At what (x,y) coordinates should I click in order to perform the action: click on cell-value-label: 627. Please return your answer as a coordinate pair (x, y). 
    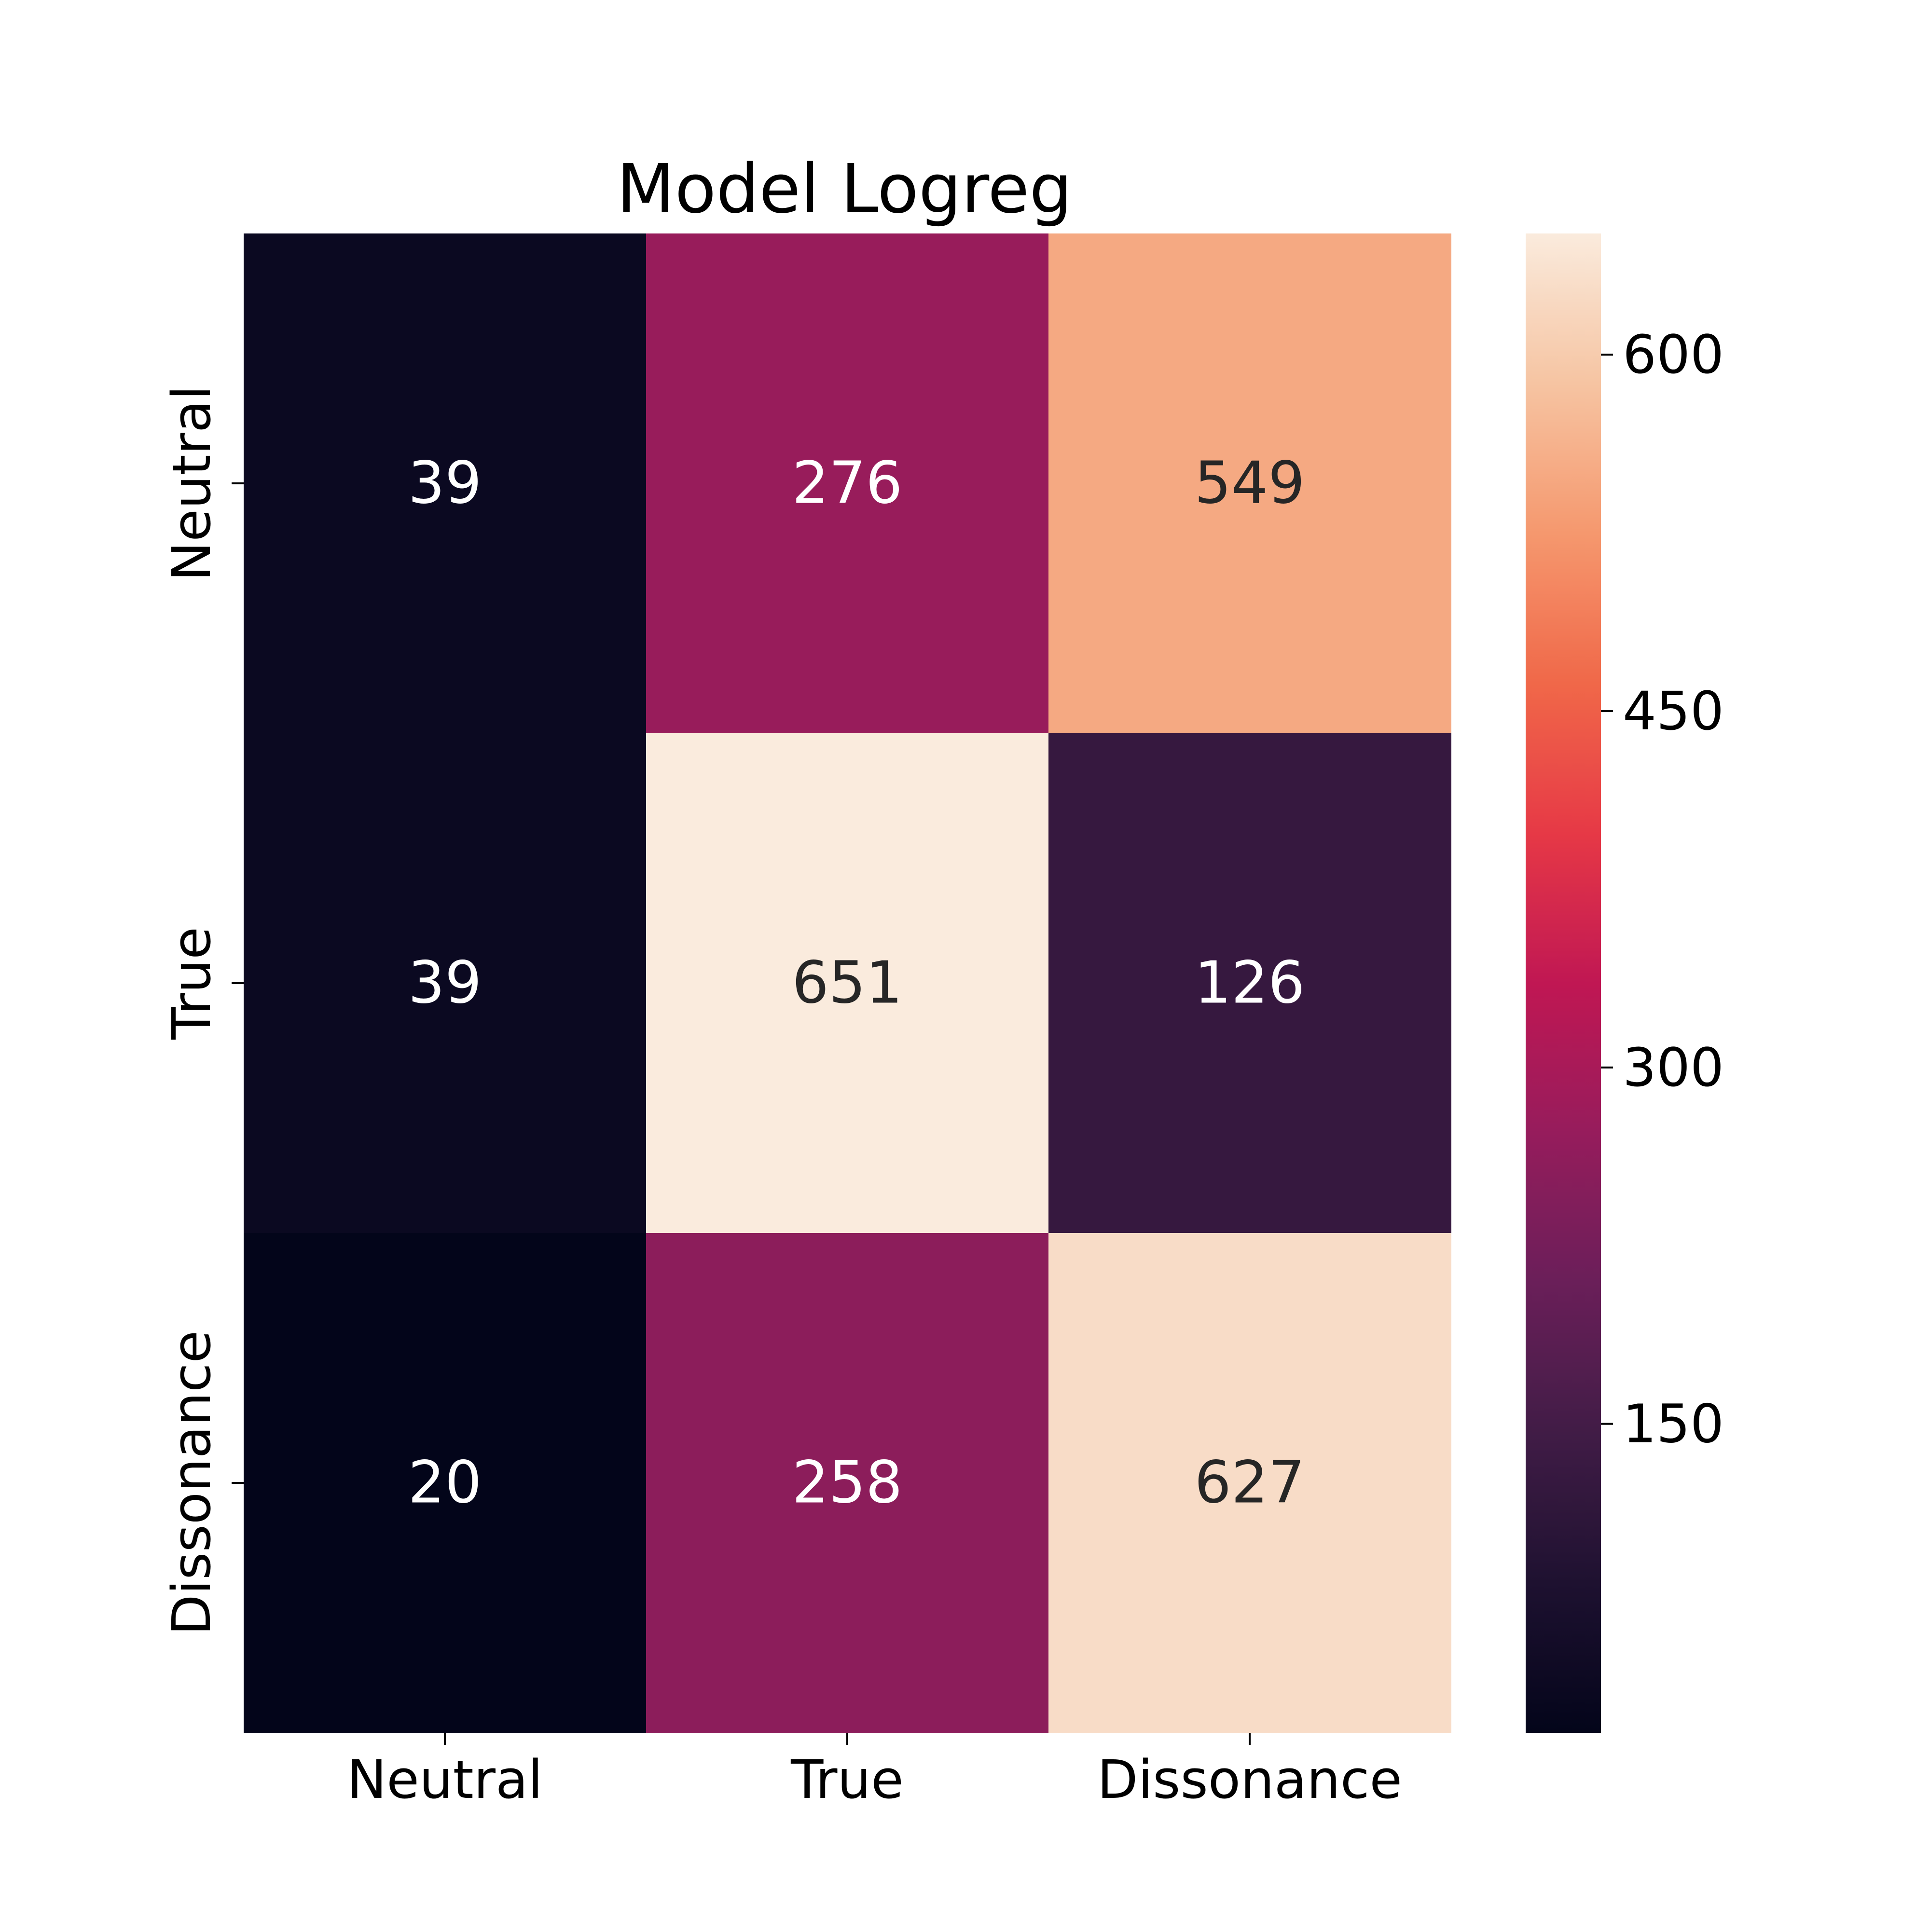
    Looking at the image, I should click on (1249, 1483).